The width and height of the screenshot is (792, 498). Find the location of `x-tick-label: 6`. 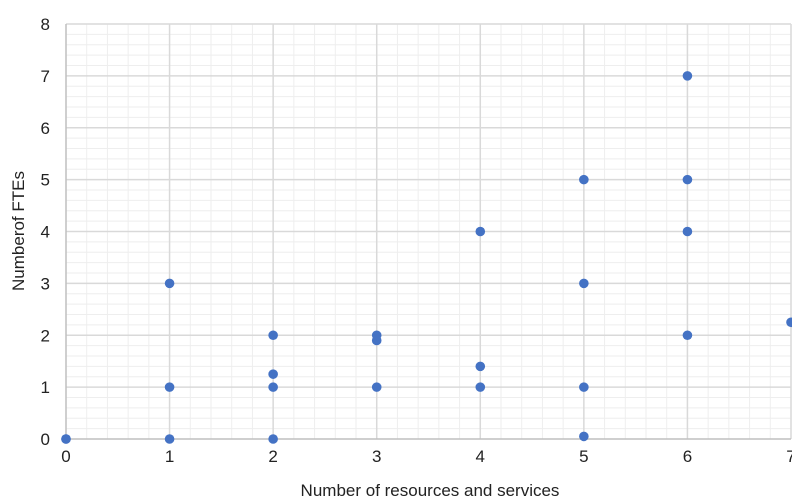

x-tick-label: 6 is located at coordinates (687, 456).